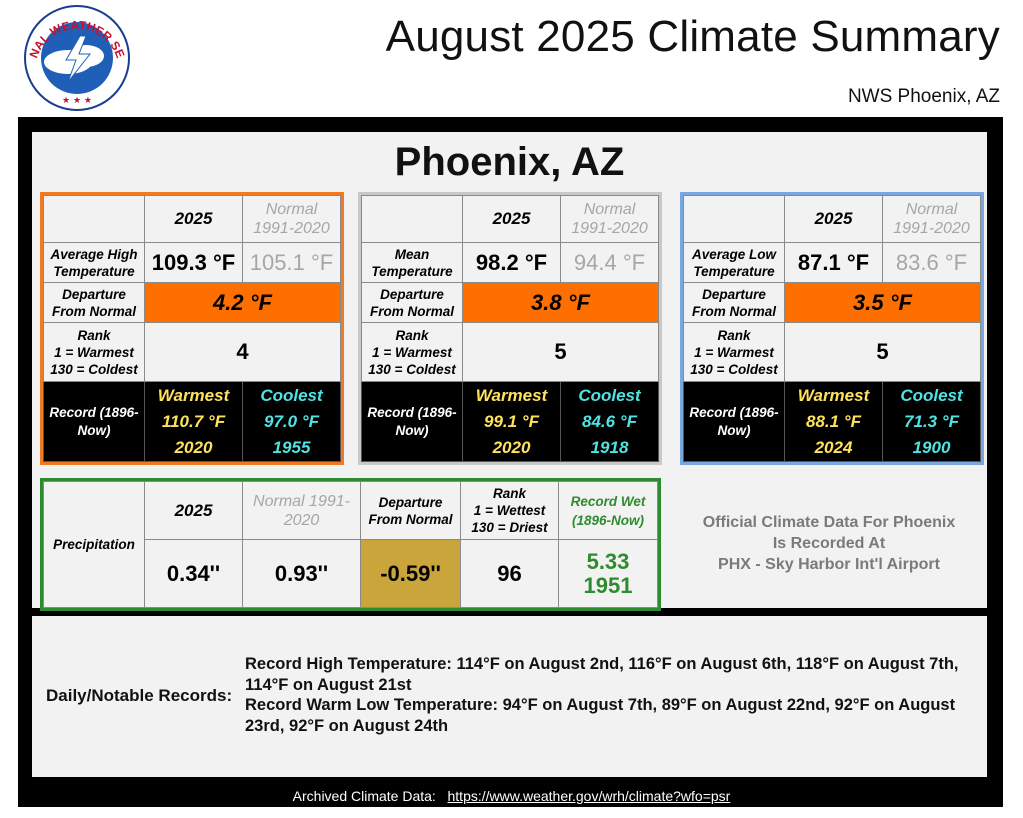 The width and height of the screenshot is (1023, 818). I want to click on precip-departure: -0.59'', so click(410, 573).